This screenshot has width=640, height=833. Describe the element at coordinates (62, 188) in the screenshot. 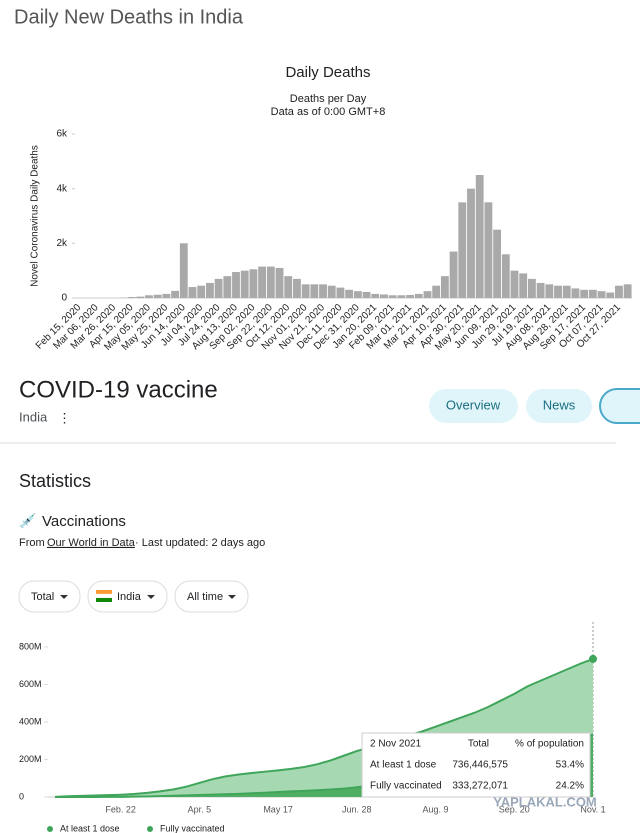

I see `y-tick-label: 4k` at that location.